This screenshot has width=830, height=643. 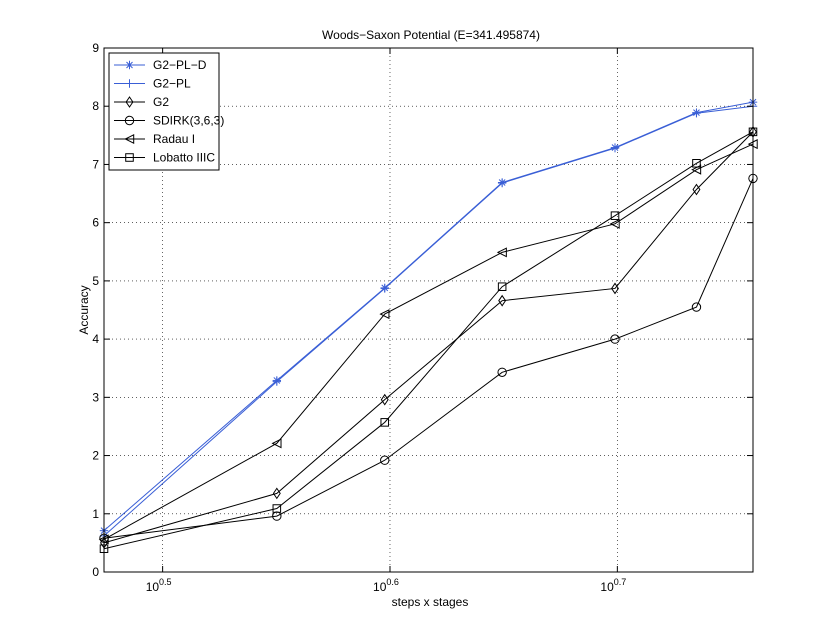 I want to click on legend-entry: Radau I, so click(x=154, y=139).